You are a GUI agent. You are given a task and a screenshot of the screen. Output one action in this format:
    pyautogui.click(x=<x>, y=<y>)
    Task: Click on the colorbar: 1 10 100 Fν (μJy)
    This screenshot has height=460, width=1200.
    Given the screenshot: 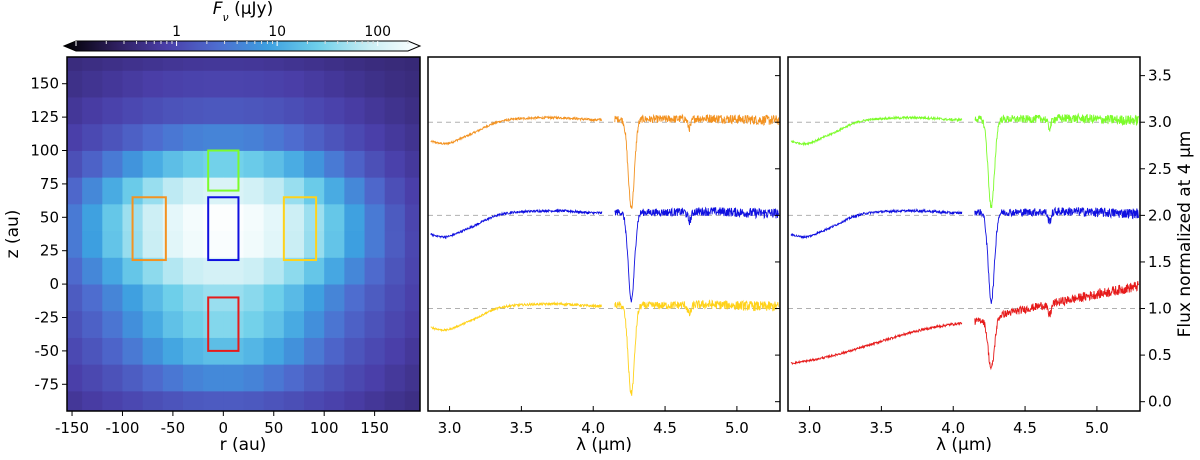 What is the action you would take?
    pyautogui.click(x=242, y=26)
    